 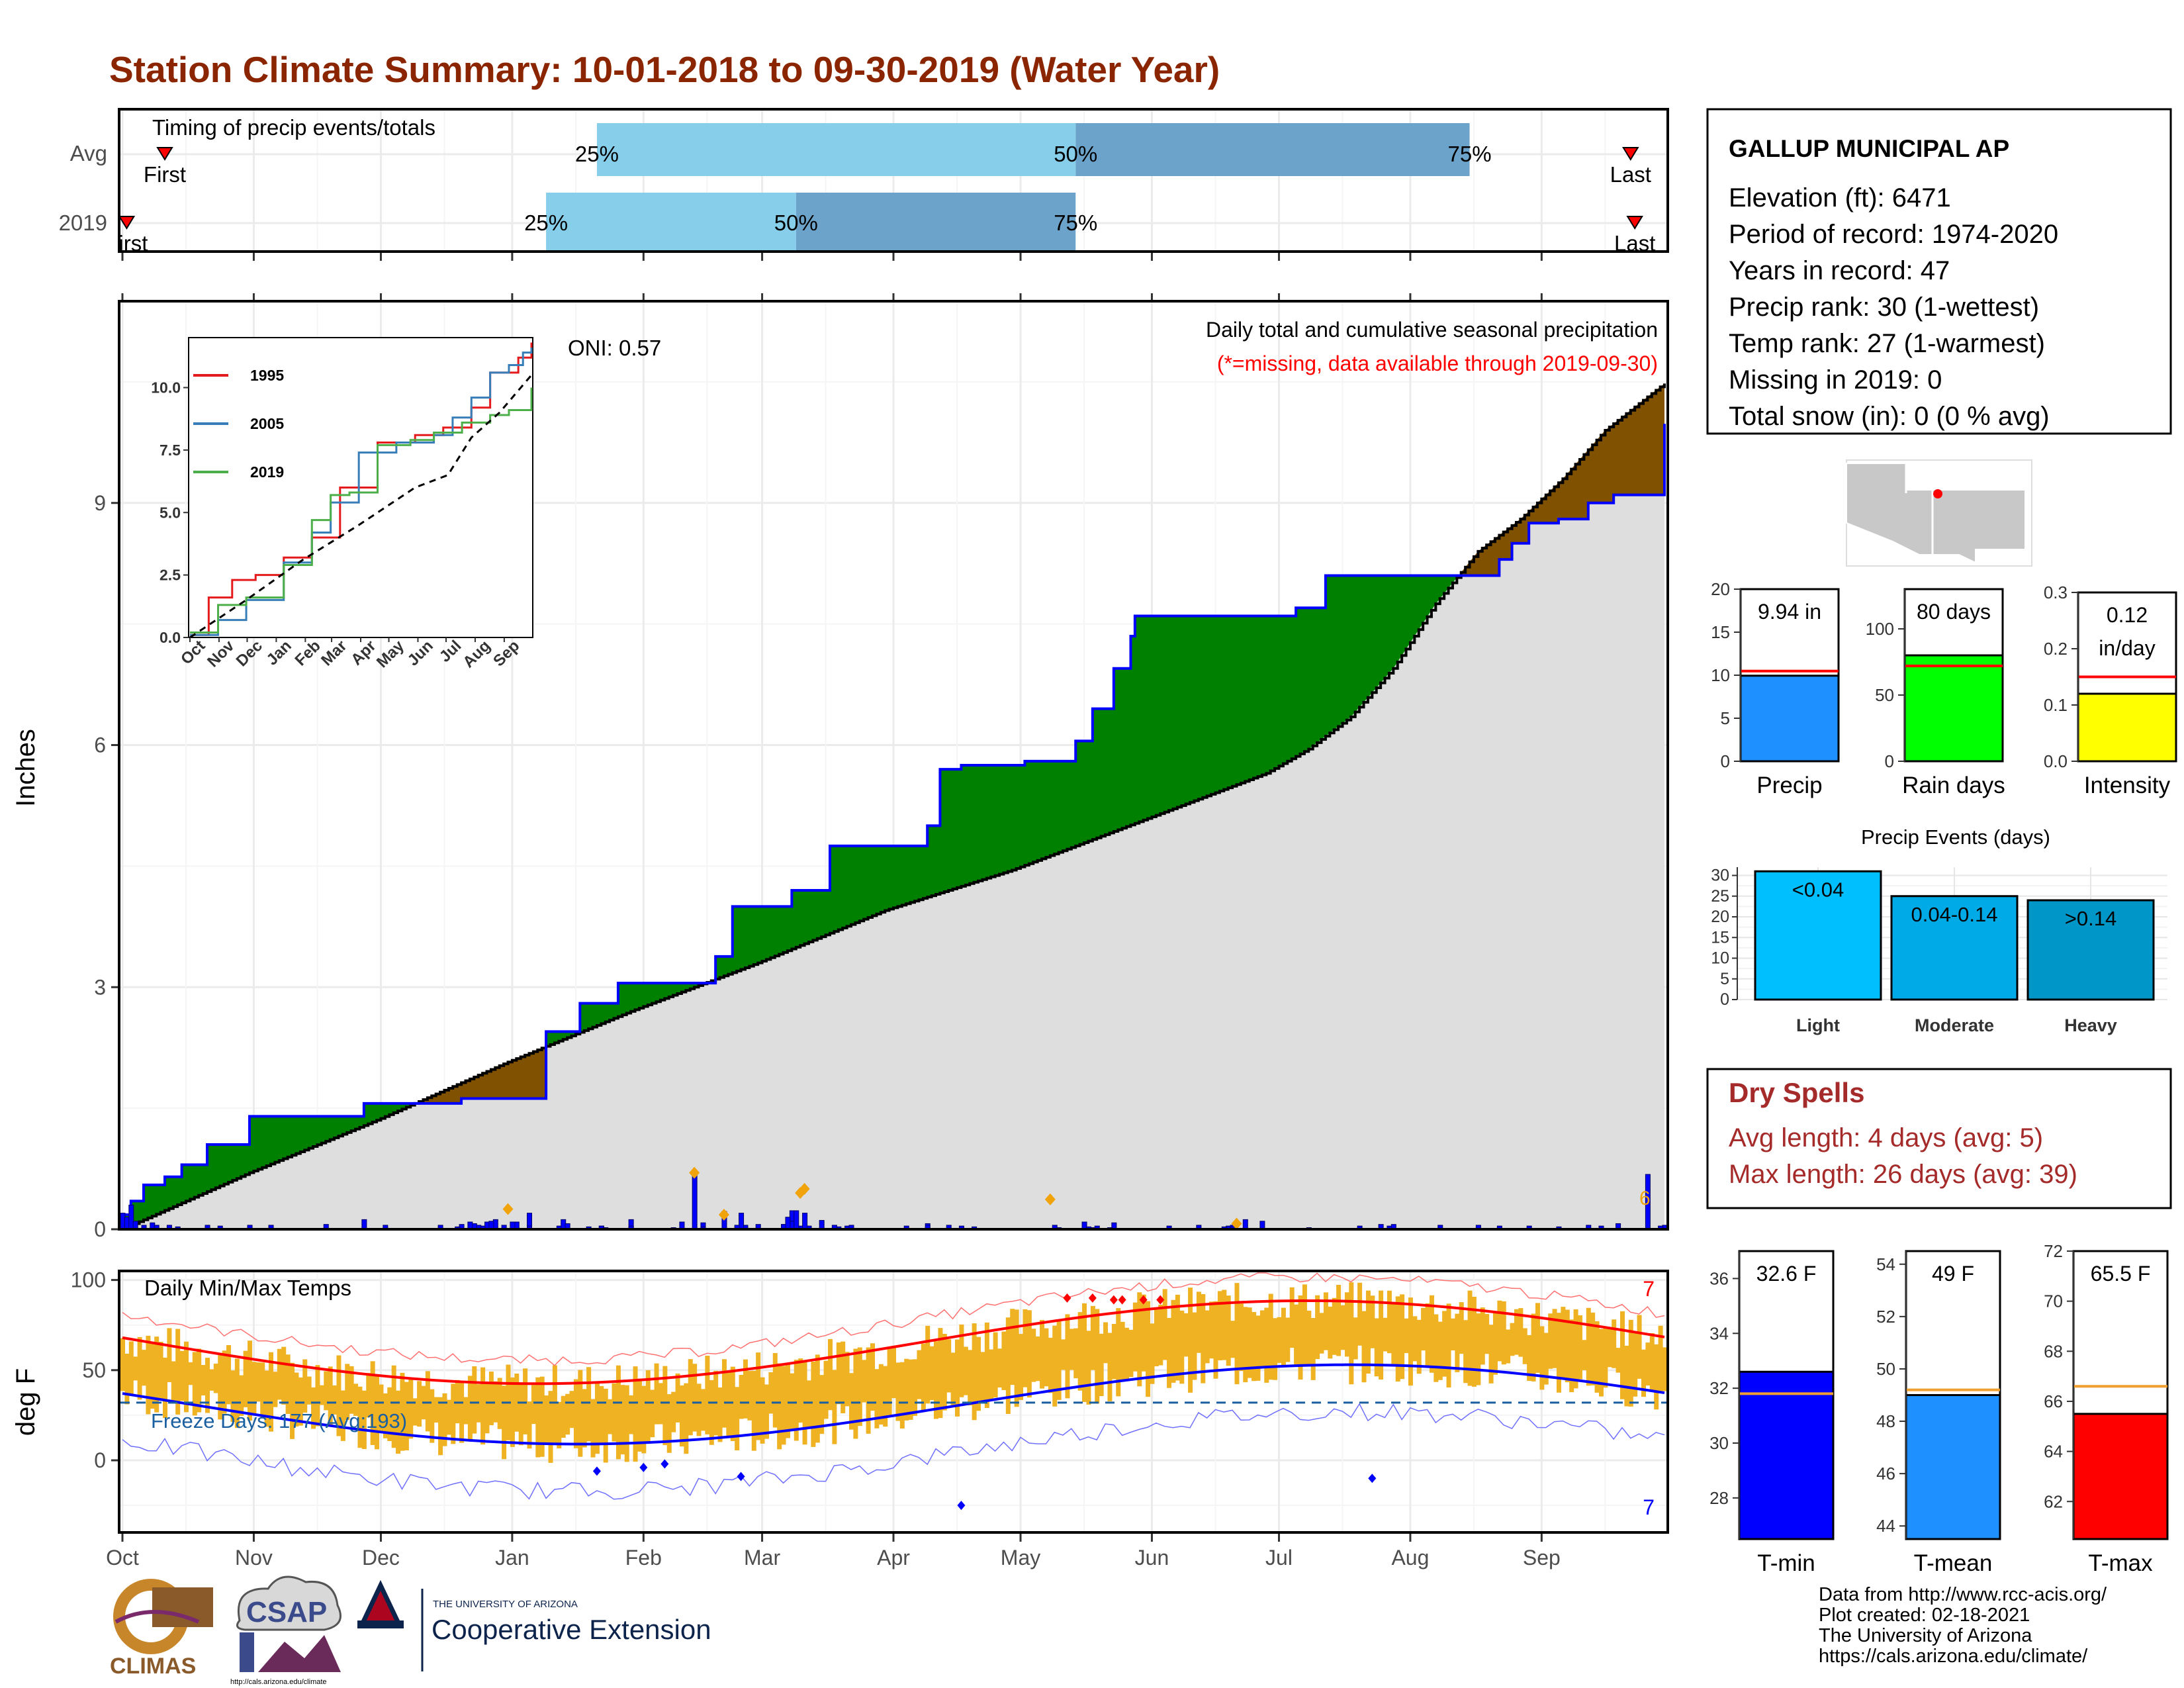 What do you see at coordinates (1720, 632) in the screenshot?
I see `summary-y-tick-label: 15` at bounding box center [1720, 632].